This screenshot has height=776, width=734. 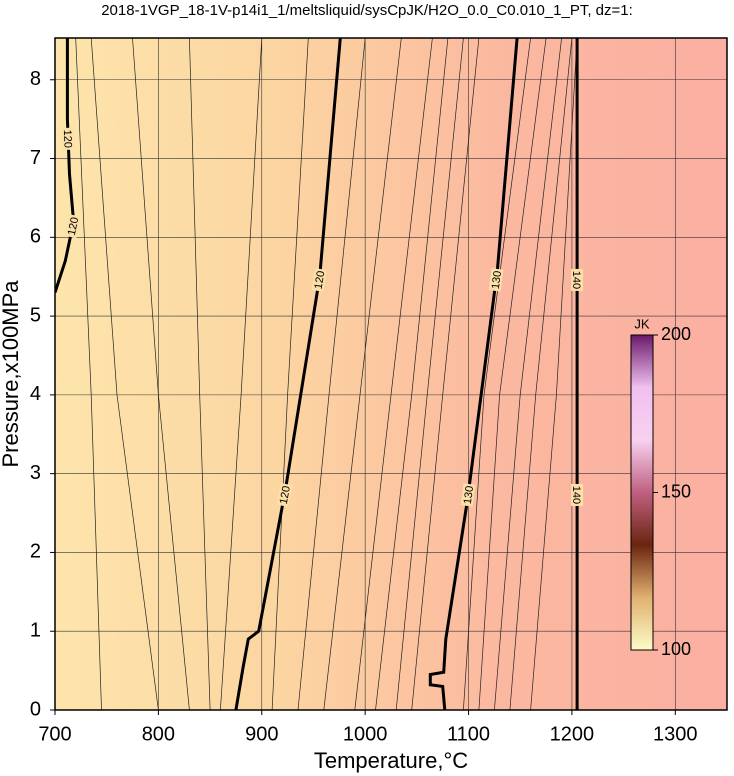 What do you see at coordinates (35, 315) in the screenshot?
I see `y-tick-label: 5` at bounding box center [35, 315].